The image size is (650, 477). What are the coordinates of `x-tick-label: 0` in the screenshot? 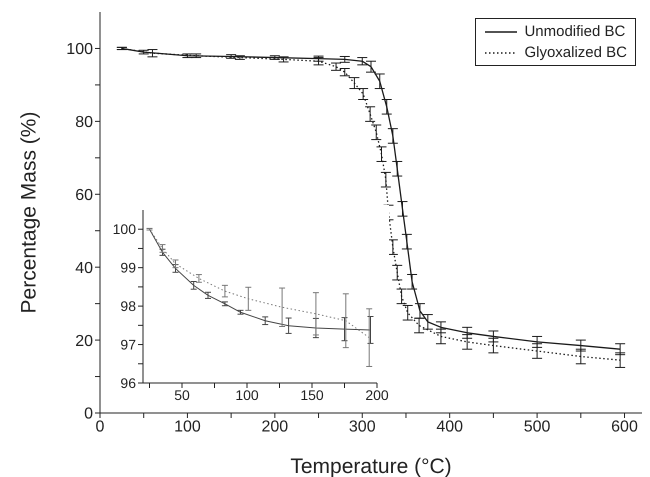 It's located at (100, 427).